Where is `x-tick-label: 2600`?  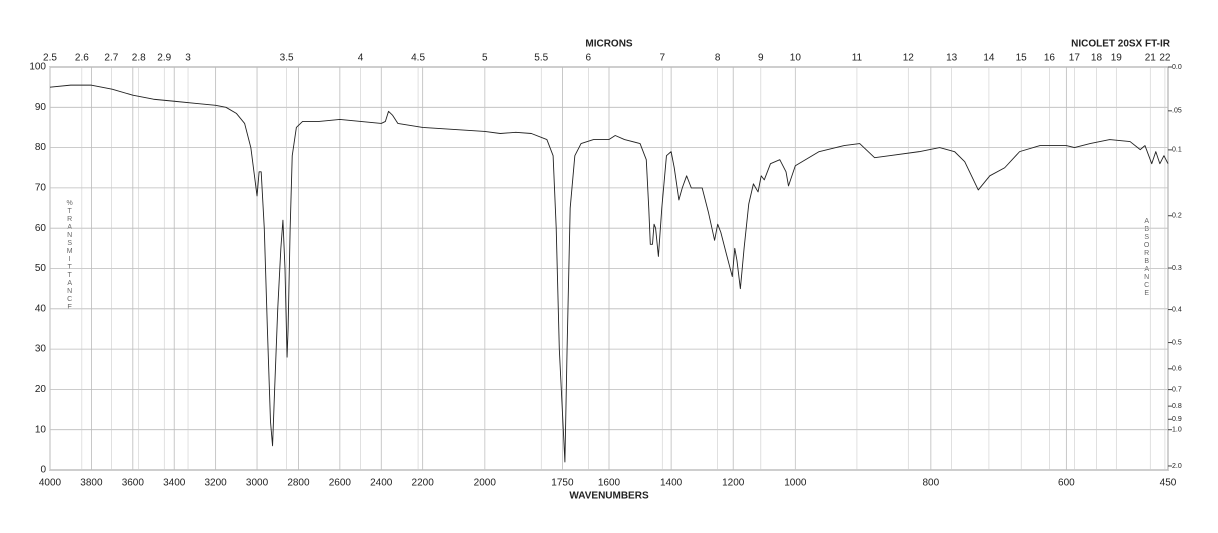
x-tick-label: 2600 is located at coordinates (340, 483).